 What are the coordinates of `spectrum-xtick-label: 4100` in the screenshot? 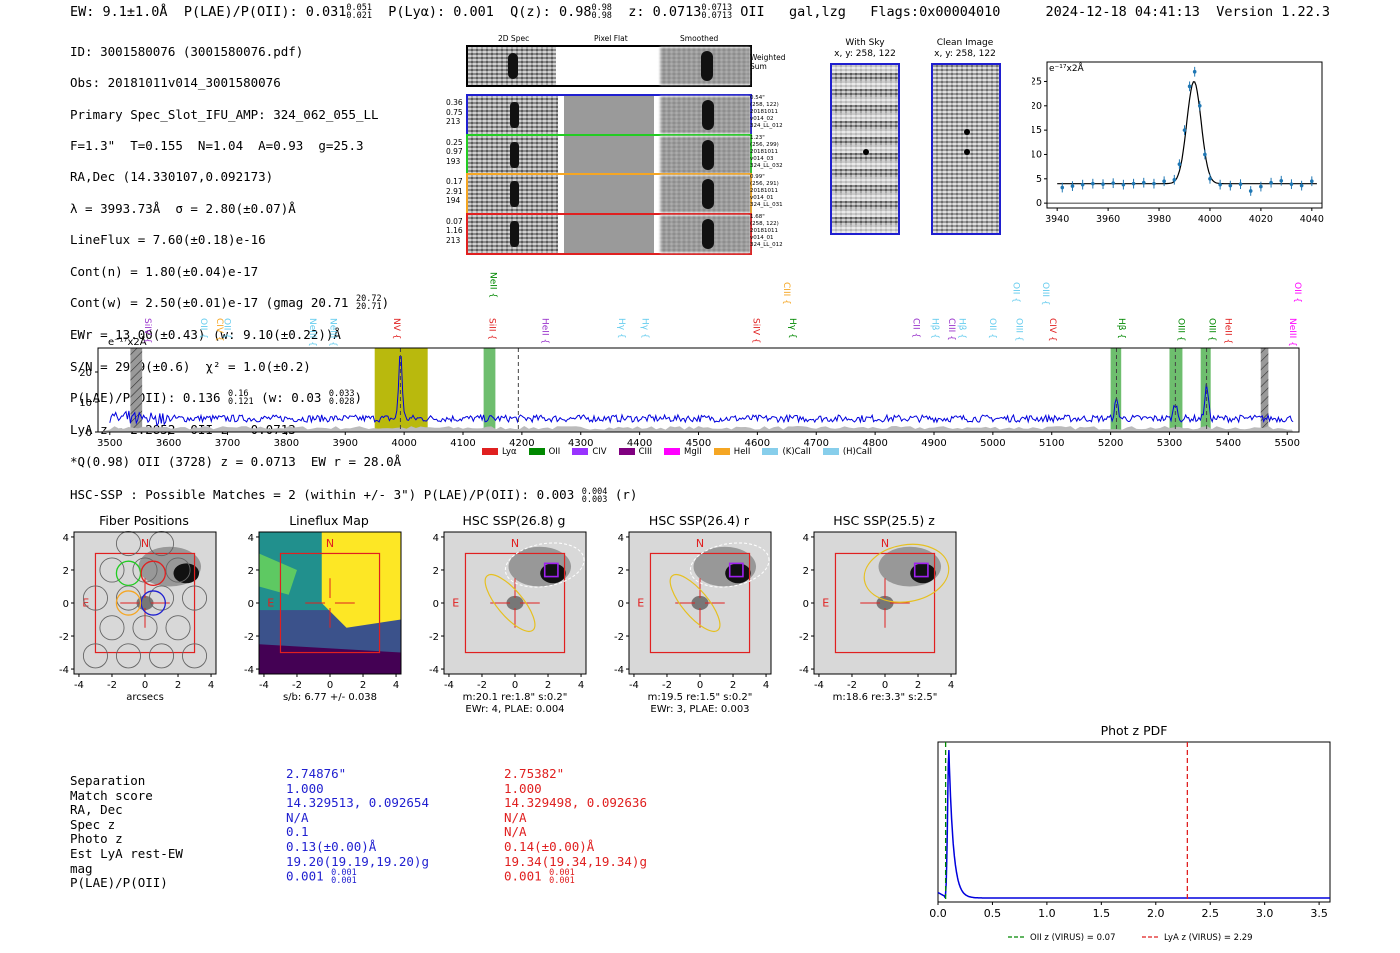 It's located at (462, 443).